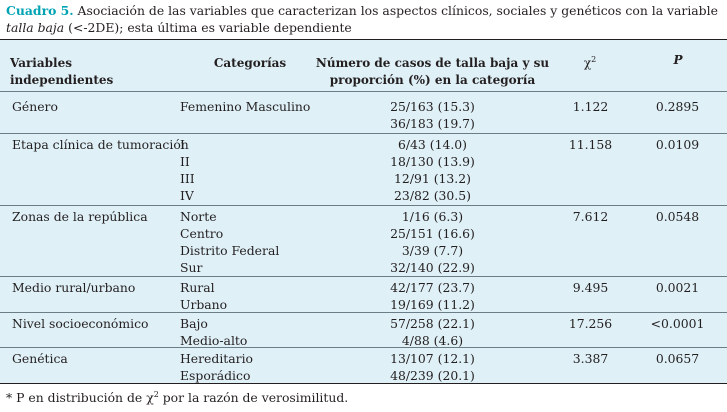  Describe the element at coordinates (363, 39) in the screenshot. I see `table-top-rule` at that location.